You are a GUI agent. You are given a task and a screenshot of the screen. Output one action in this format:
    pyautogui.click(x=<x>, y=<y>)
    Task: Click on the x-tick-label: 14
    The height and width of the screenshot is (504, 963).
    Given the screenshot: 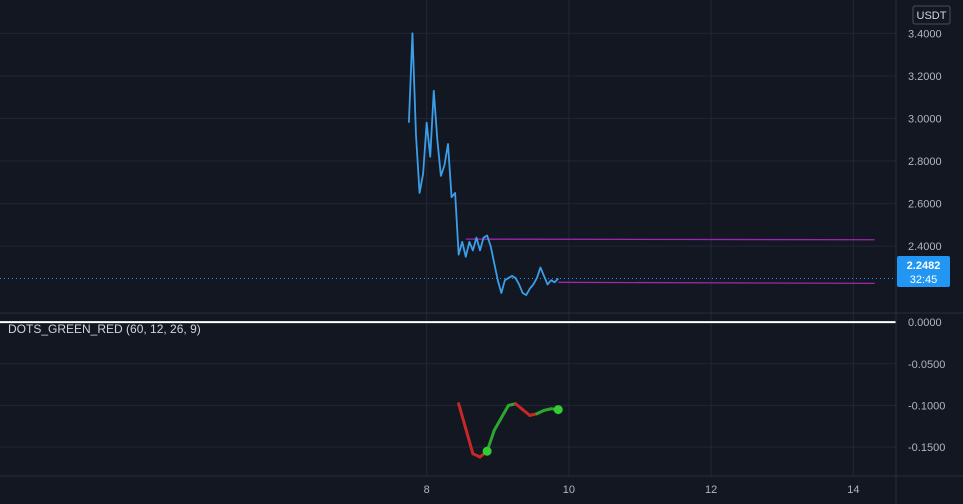 What is the action you would take?
    pyautogui.click(x=853, y=490)
    